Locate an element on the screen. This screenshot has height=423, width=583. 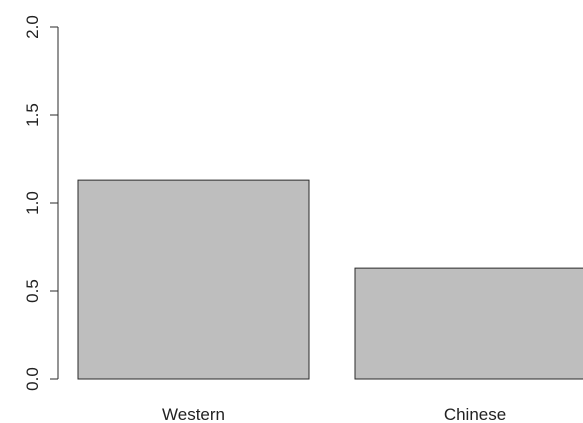
y-tick-label: 1.5 is located at coordinates (32, 115).